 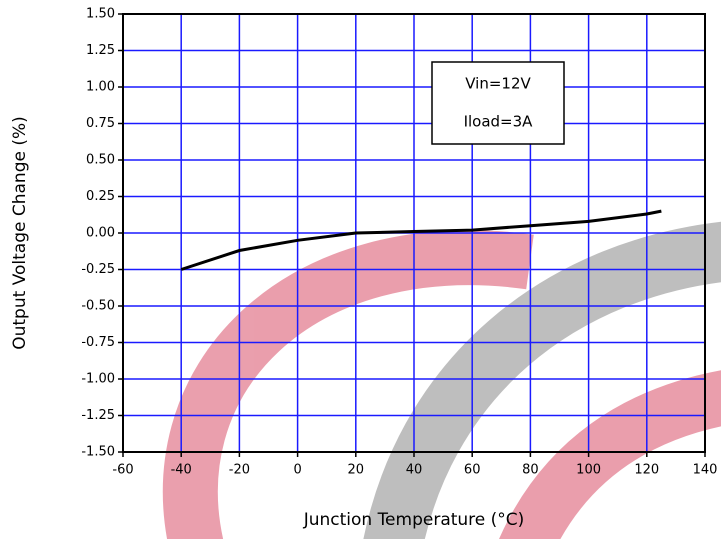 What do you see at coordinates (499, 122) in the screenshot?
I see `annotation: Iload=3A` at bounding box center [499, 122].